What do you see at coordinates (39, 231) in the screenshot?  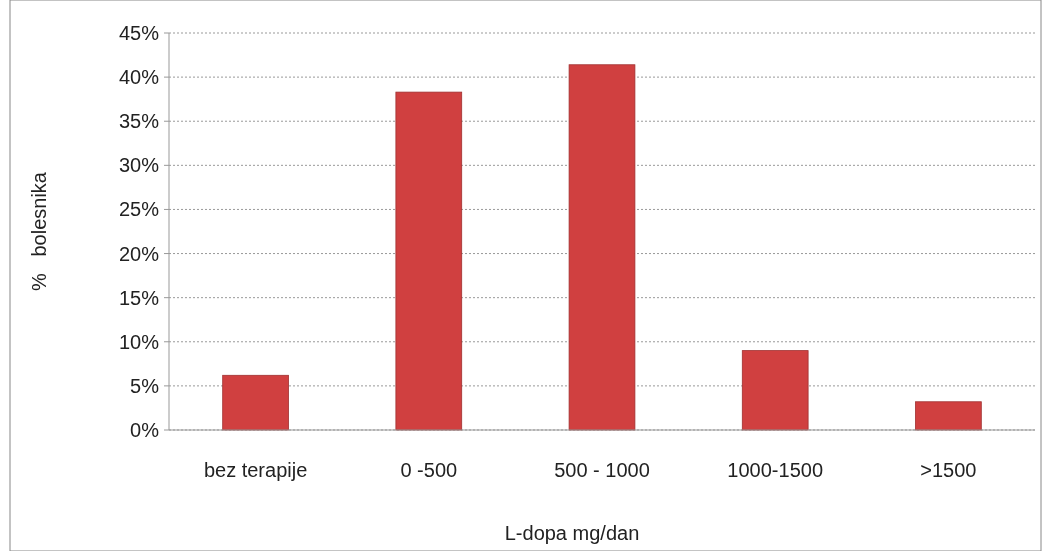 I see `y-axis-title: % bolesnika` at bounding box center [39, 231].